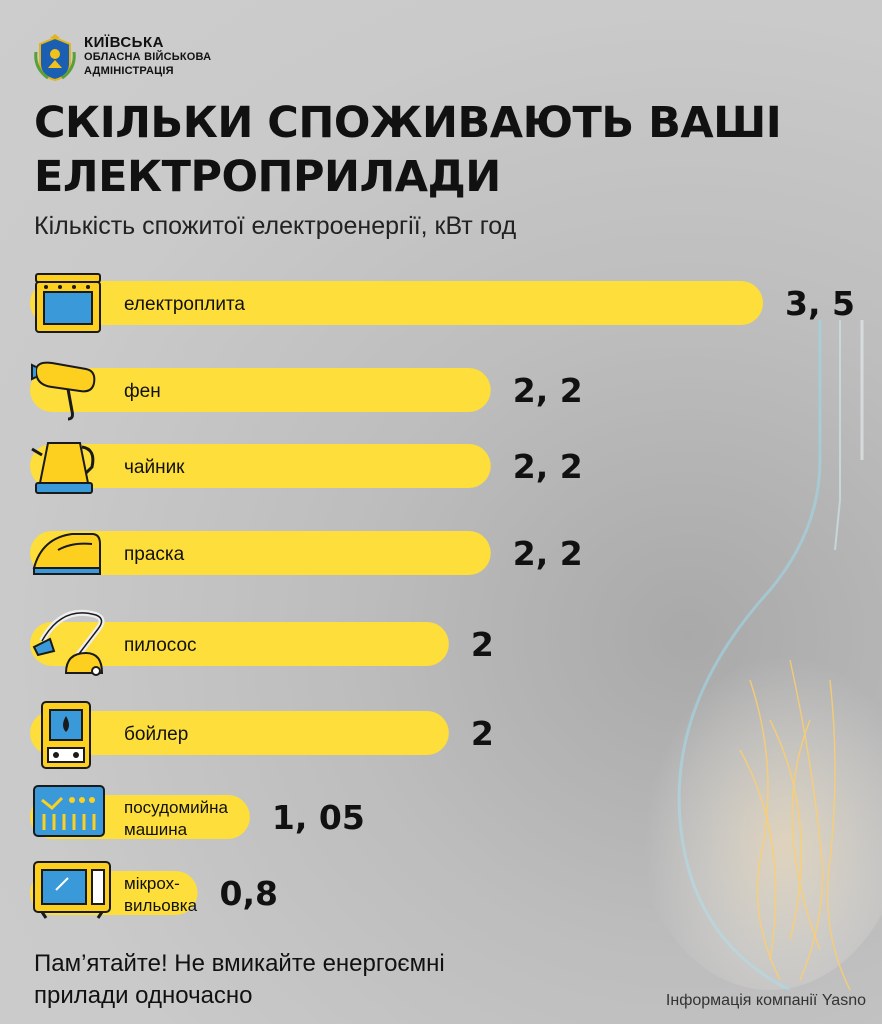  What do you see at coordinates (68, 303) in the screenshot?
I see `stove-icon` at bounding box center [68, 303].